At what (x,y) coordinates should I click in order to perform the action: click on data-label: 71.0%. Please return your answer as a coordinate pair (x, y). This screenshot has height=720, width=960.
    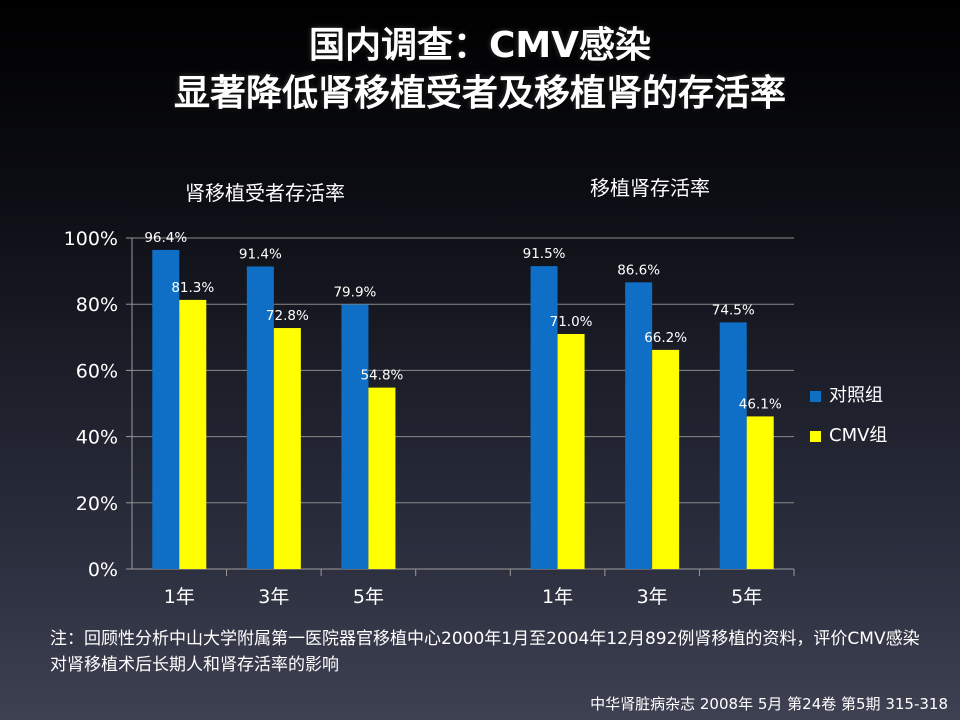
    Looking at the image, I should click on (571, 322).